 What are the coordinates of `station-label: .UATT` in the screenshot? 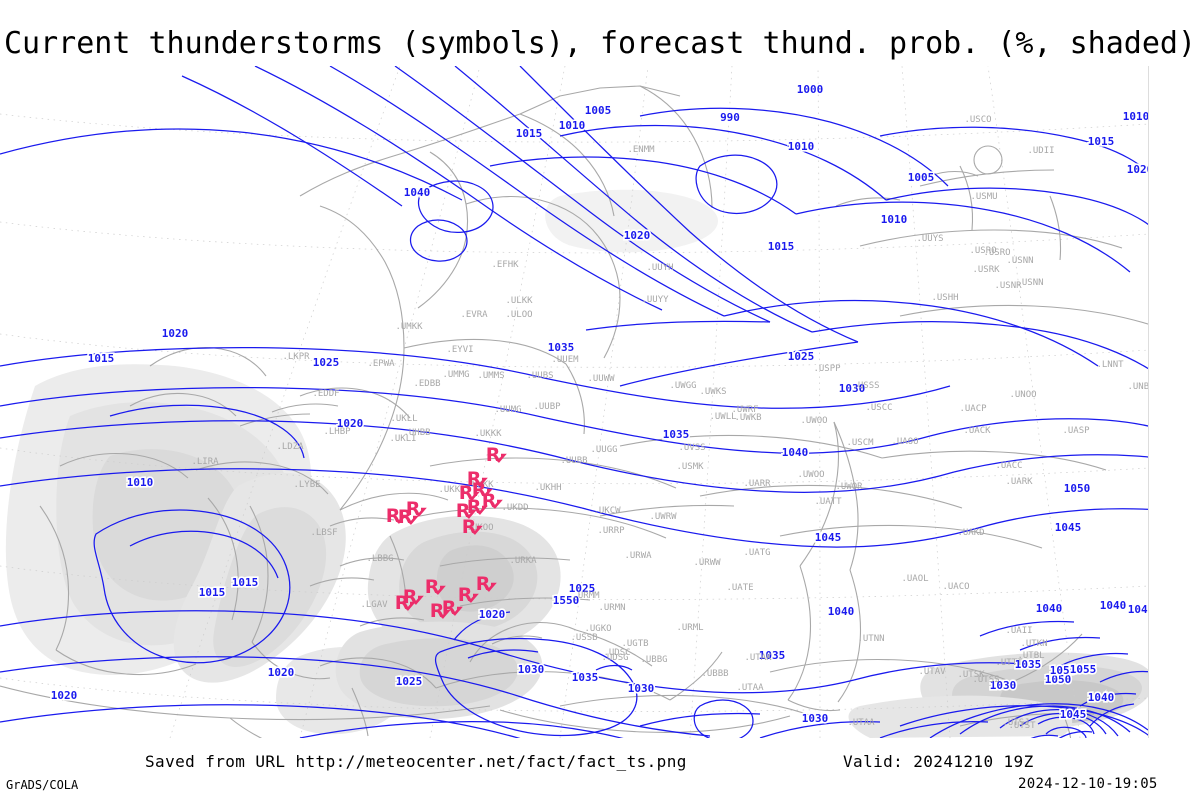 It's located at (828, 502).